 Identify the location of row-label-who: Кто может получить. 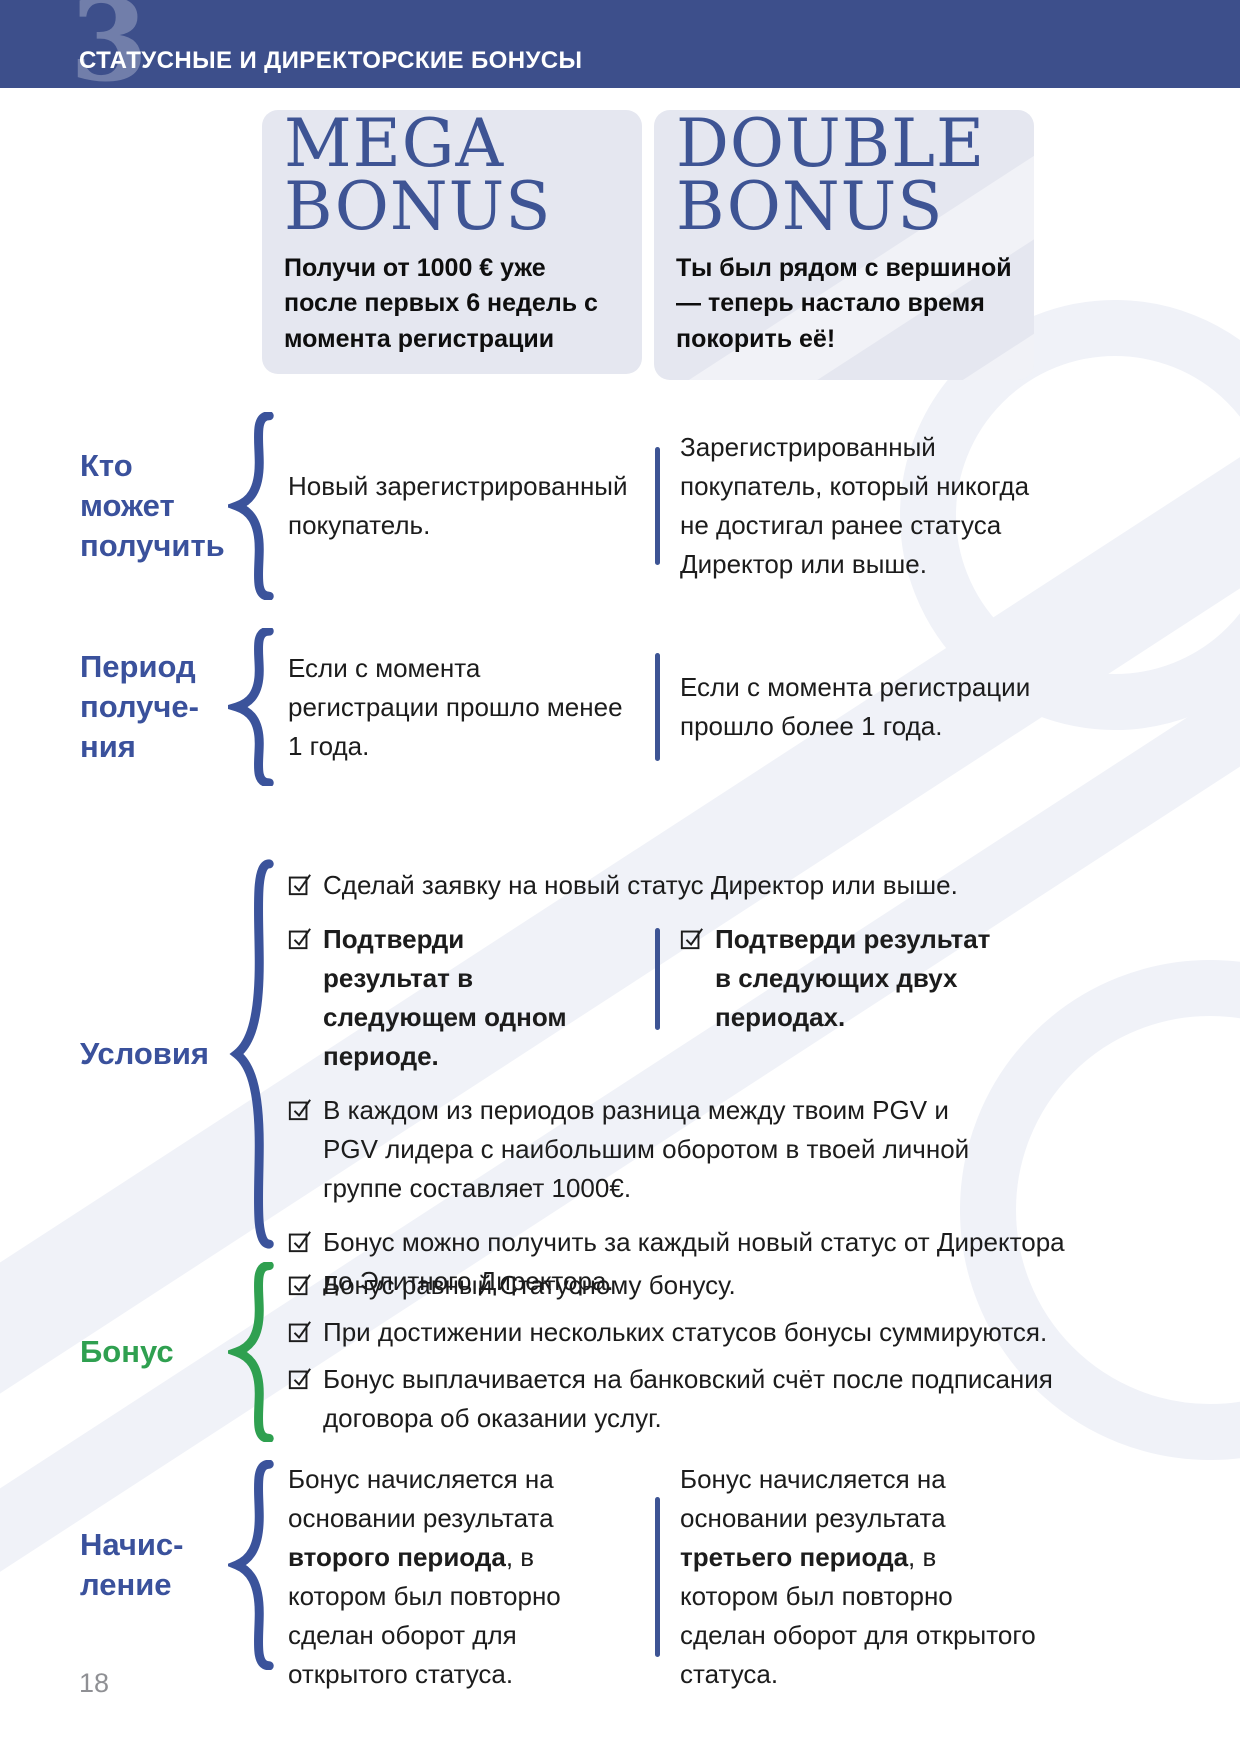
(152, 505).